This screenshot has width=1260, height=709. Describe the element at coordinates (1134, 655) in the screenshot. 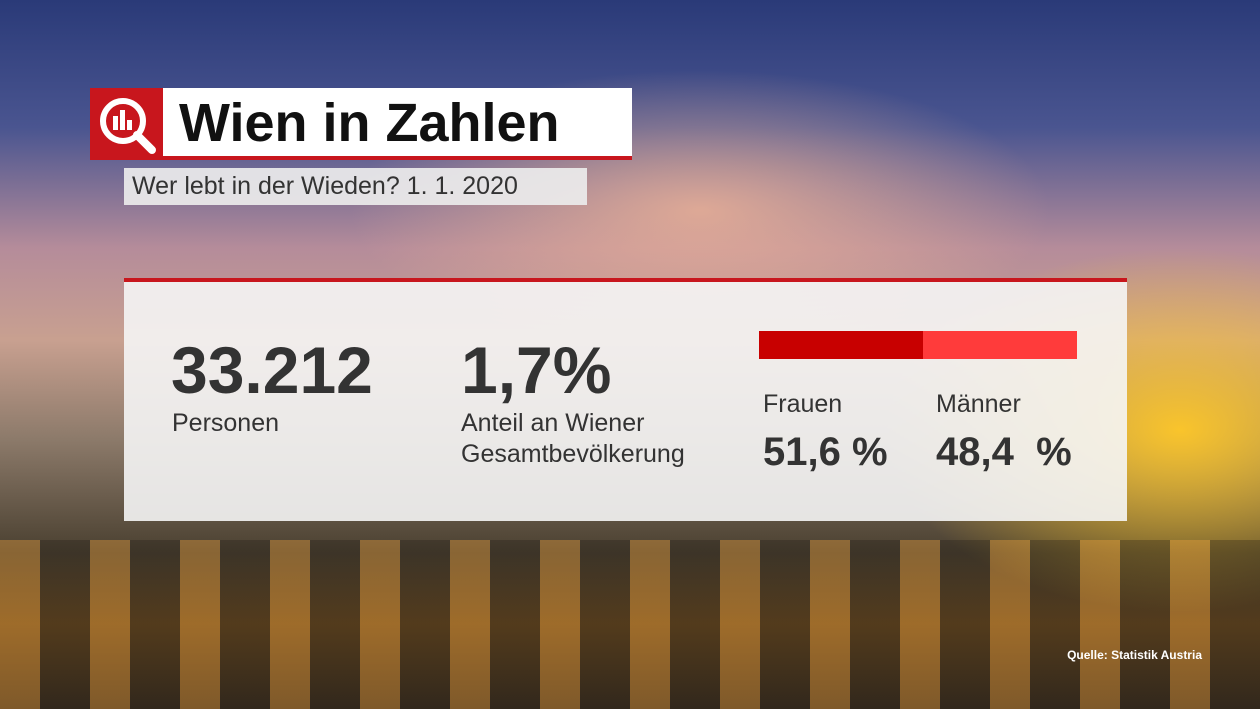

I see `source: Quelle: Statistik Austria` at that location.